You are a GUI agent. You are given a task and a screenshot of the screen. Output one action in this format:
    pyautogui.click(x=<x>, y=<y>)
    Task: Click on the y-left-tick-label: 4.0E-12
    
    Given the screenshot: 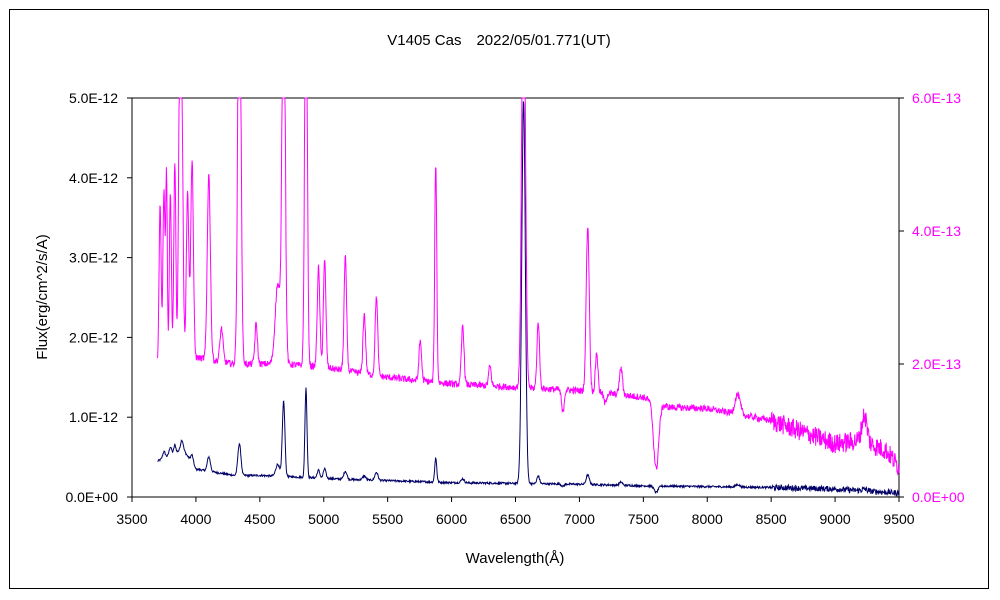 What is the action you would take?
    pyautogui.click(x=93, y=178)
    